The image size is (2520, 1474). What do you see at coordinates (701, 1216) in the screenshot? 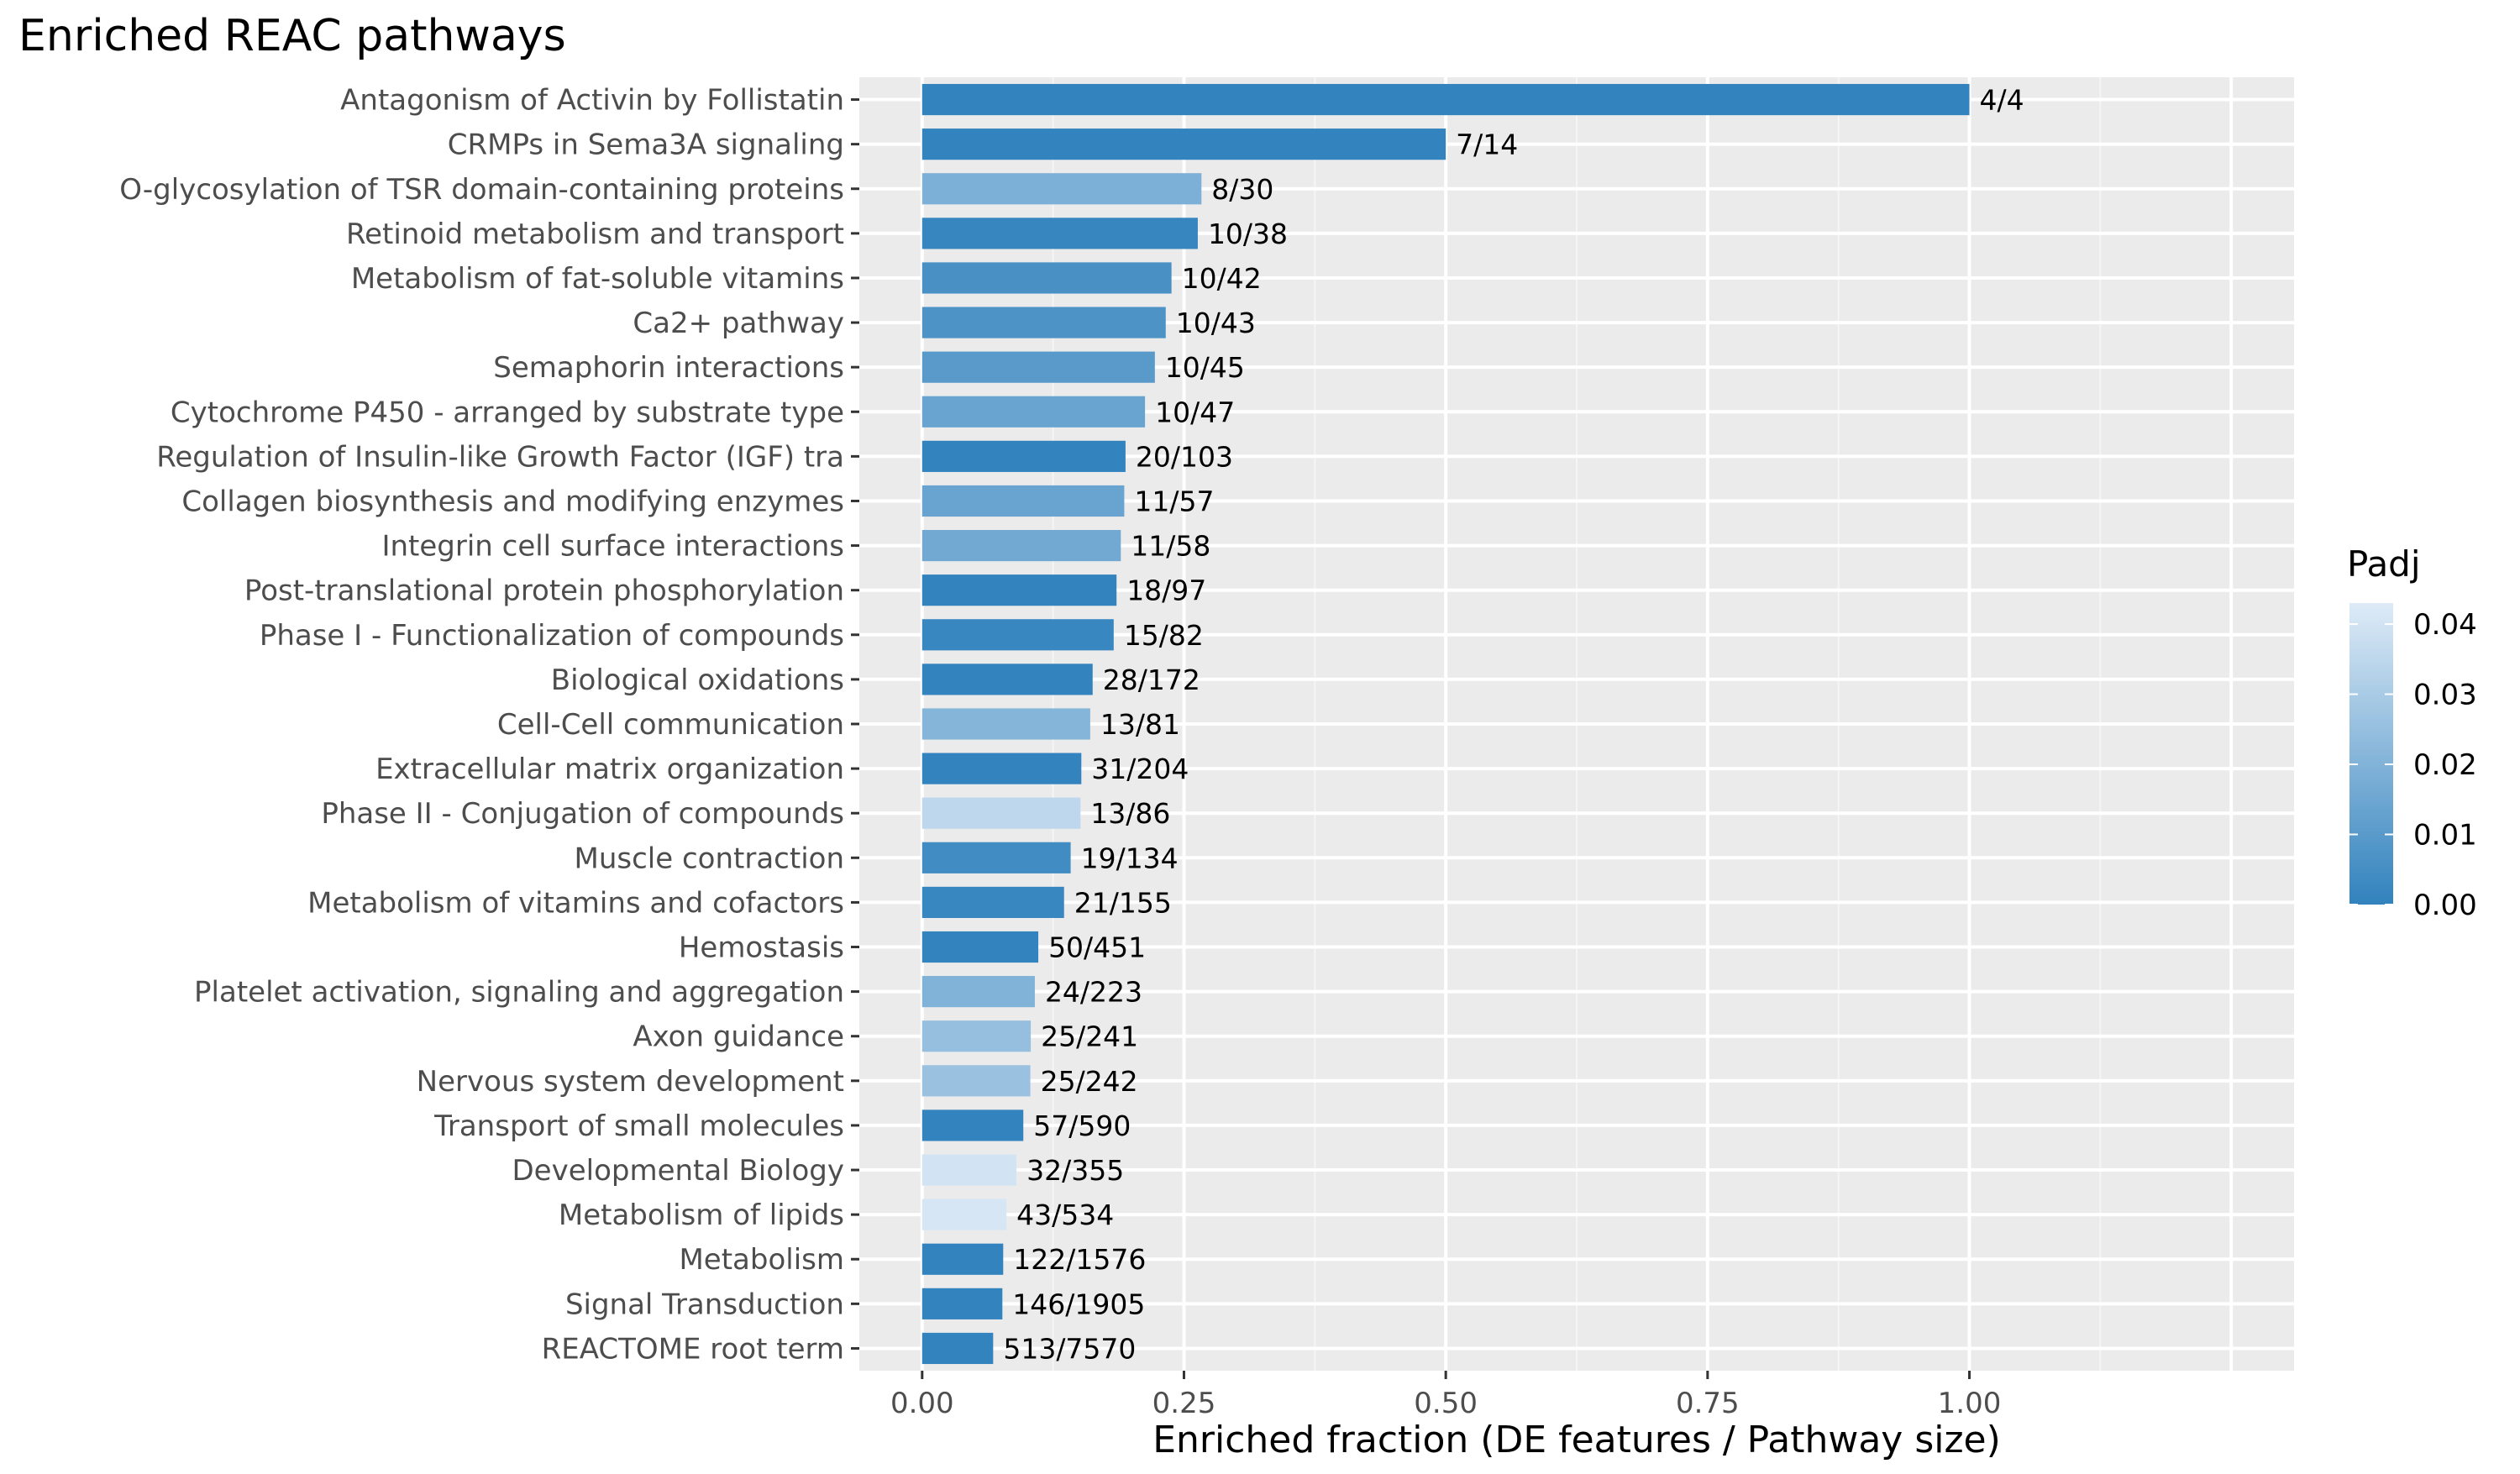
I see `y-tick-label: Metabolism of lipids` at bounding box center [701, 1216].